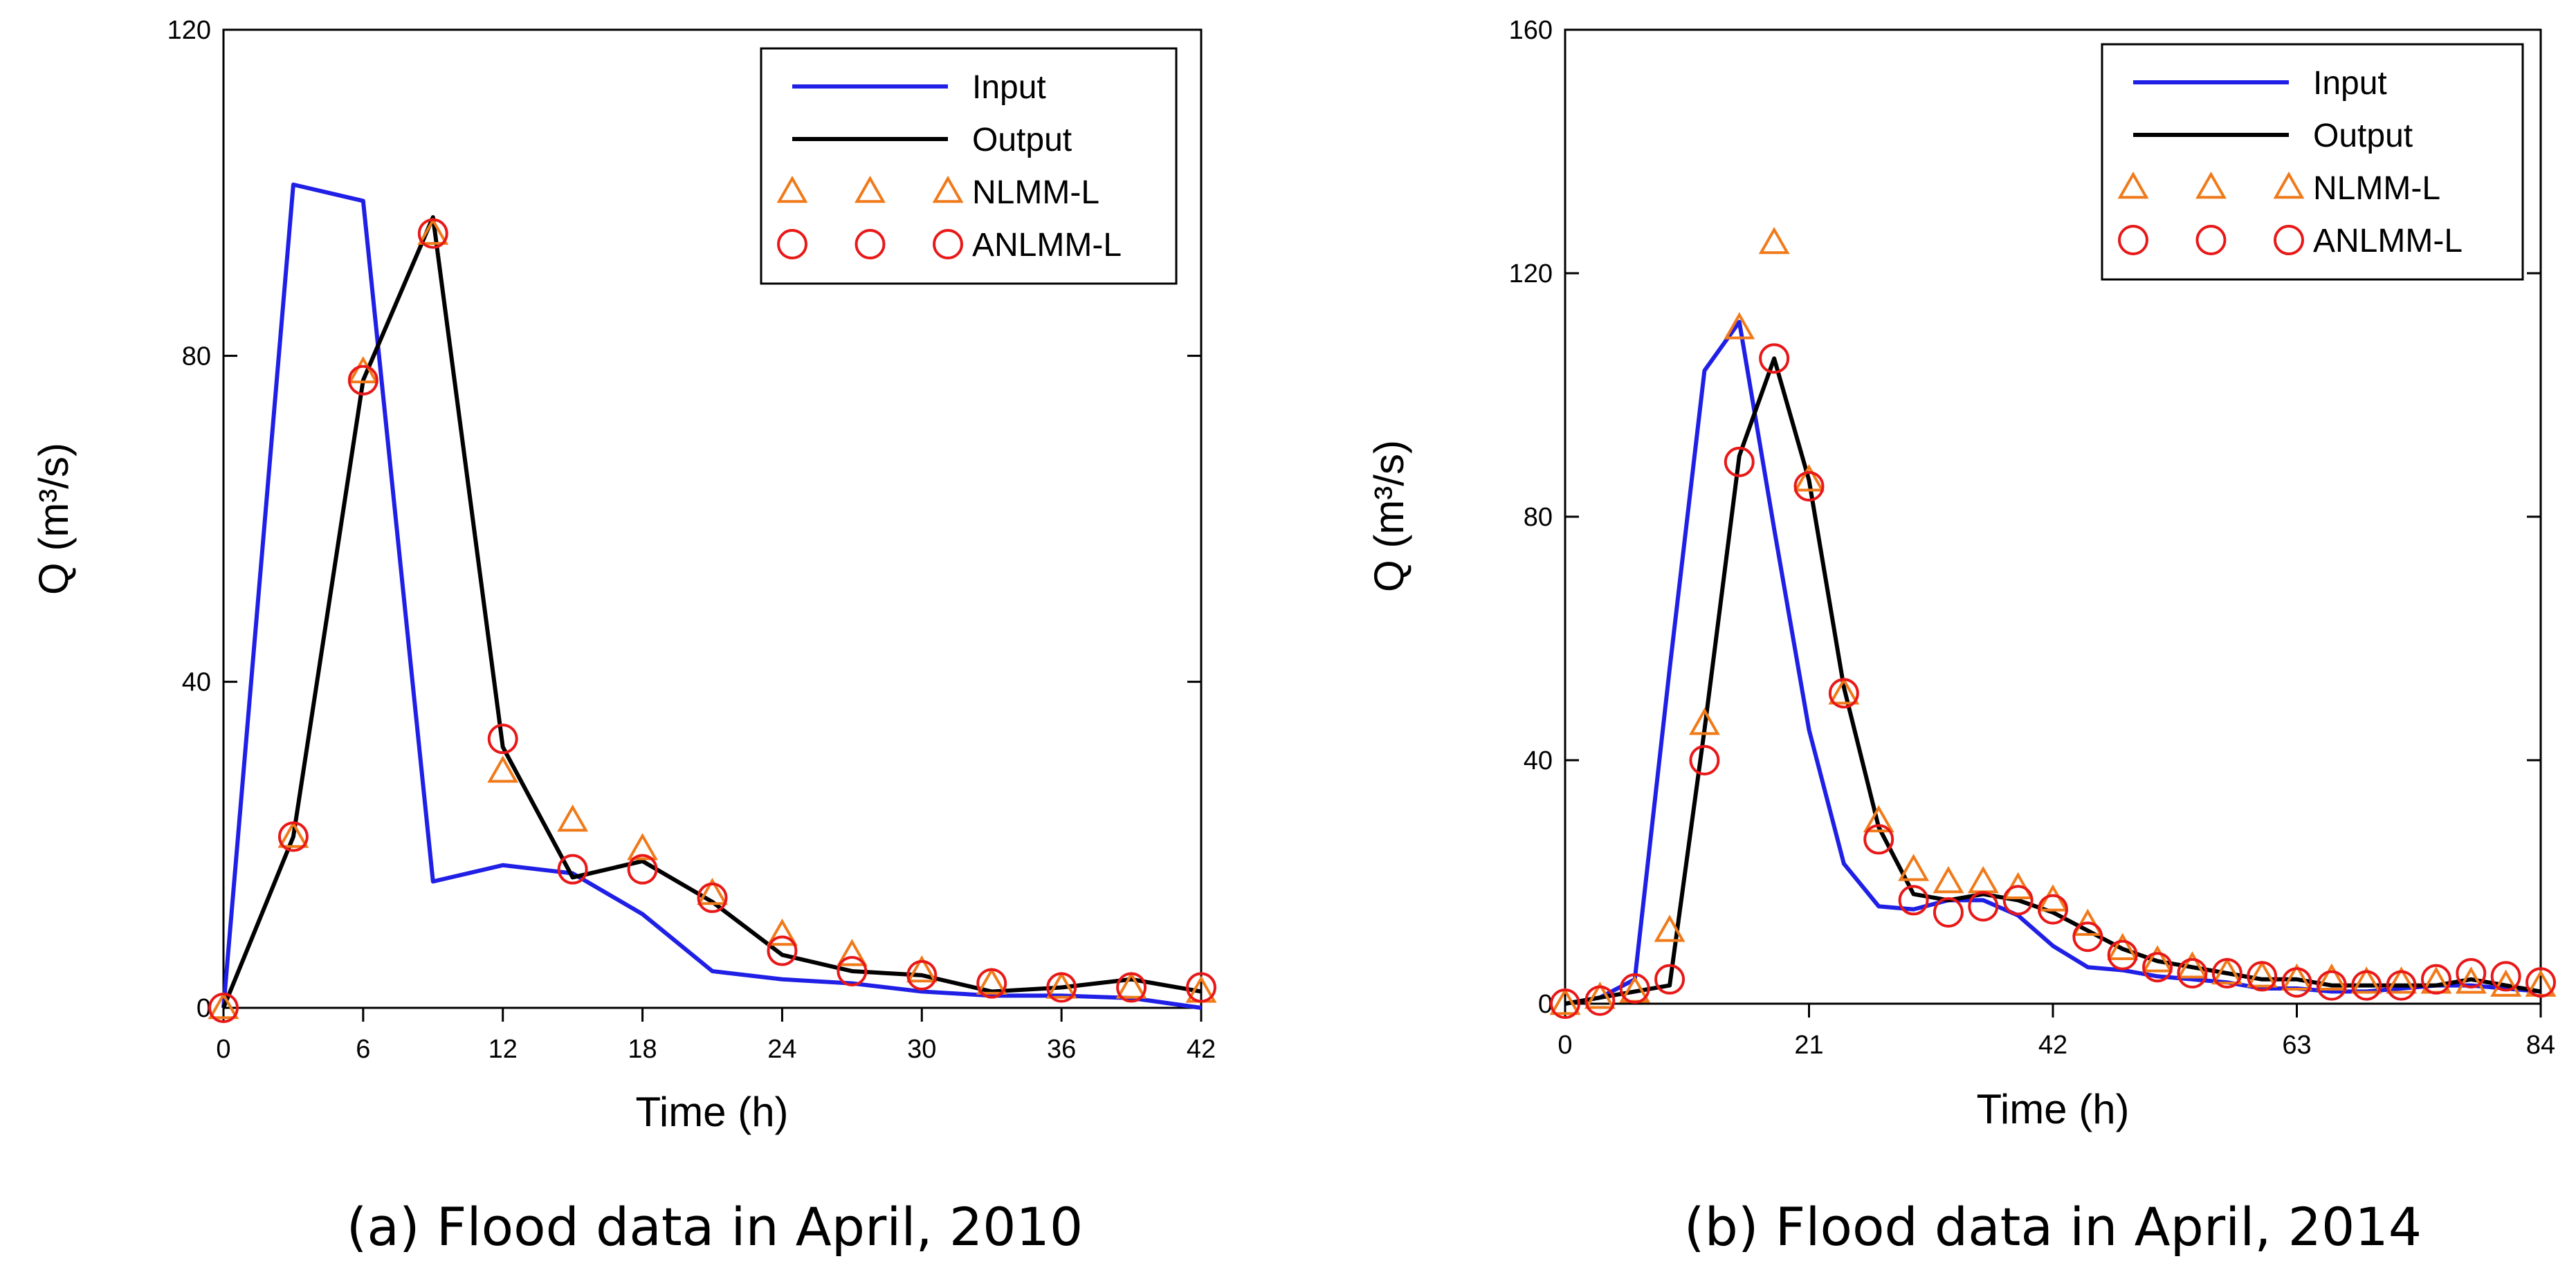 The image size is (2576, 1279). I want to click on x-tick-label: 24, so click(782, 1049).